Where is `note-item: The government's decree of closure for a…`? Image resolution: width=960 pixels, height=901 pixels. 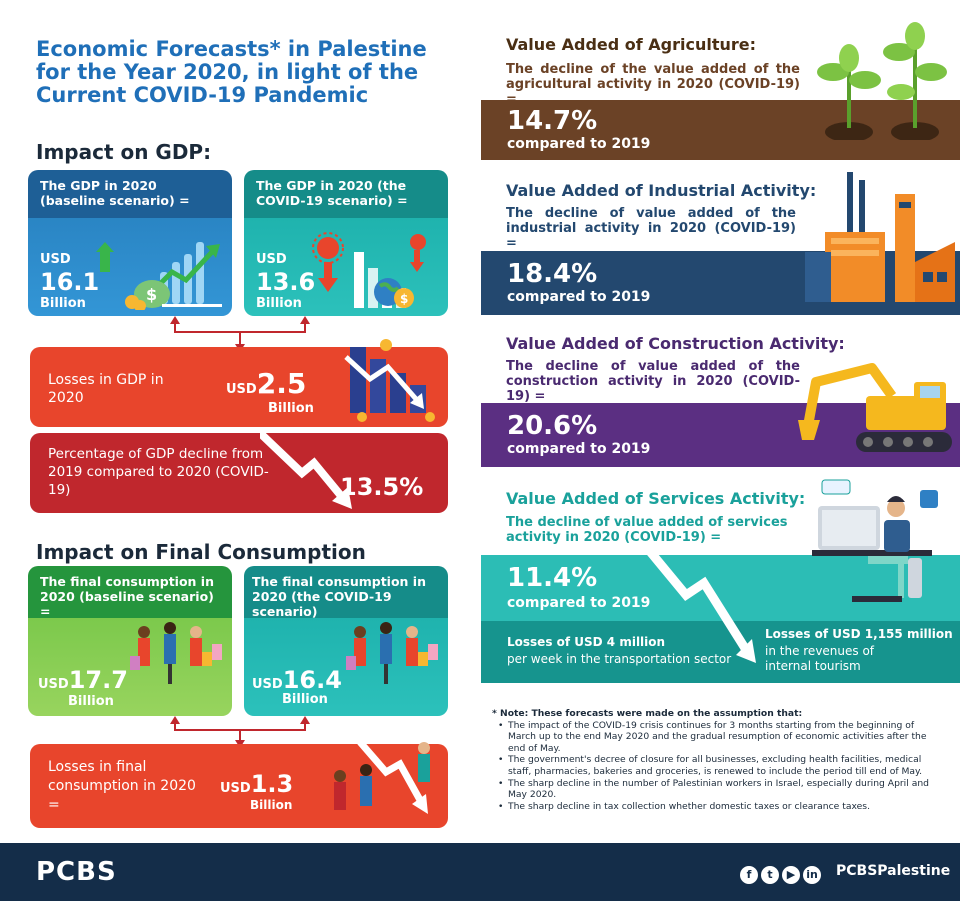 note-item: The government's decree of closure for a… is located at coordinates (720, 765).